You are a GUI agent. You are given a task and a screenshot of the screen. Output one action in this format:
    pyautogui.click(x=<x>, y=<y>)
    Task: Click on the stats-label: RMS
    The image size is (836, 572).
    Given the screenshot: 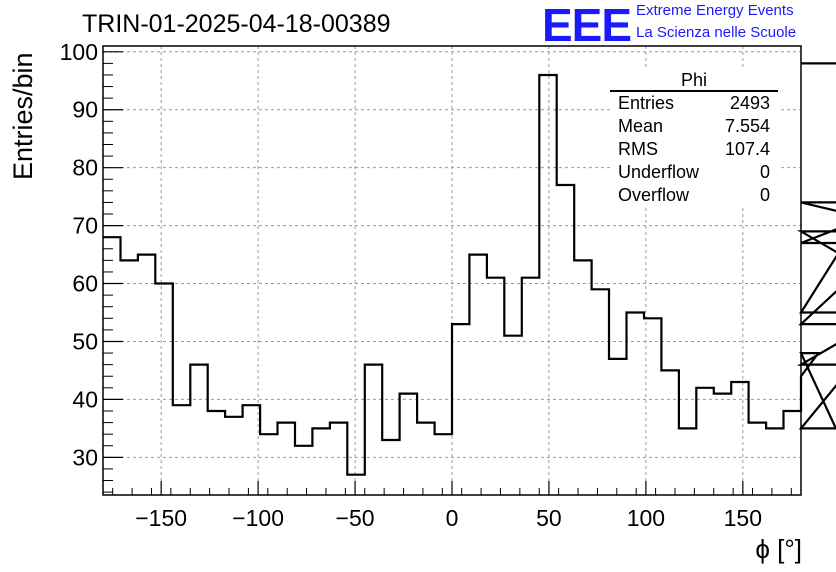 What is the action you would take?
    pyautogui.click(x=638, y=149)
    